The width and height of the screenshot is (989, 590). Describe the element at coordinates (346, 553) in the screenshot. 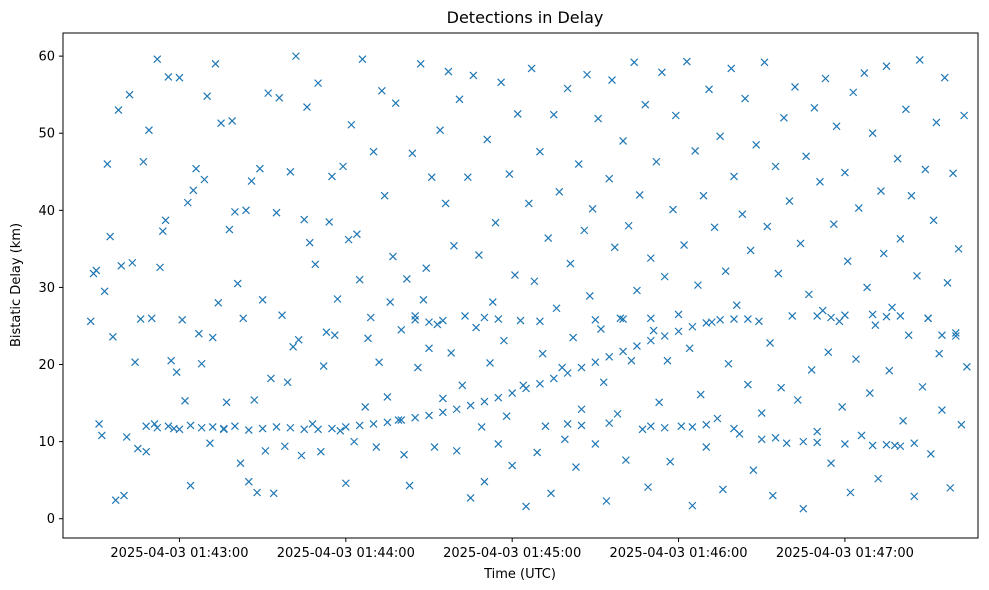

I see `x-tick-label: 2025-04-03 01:44:00` at that location.